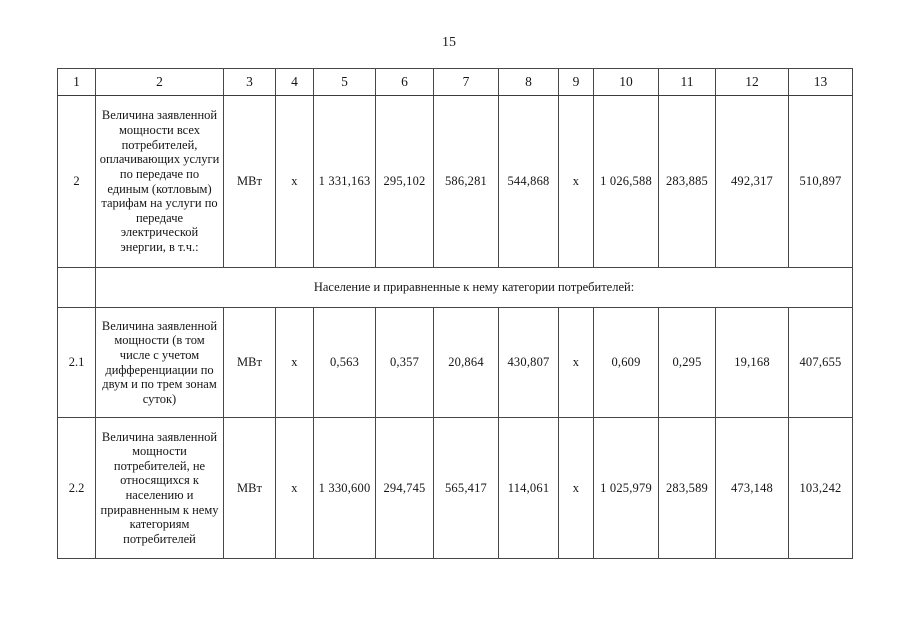 The width and height of the screenshot is (905, 640). I want to click on value-cell: 0,357, so click(404, 362).